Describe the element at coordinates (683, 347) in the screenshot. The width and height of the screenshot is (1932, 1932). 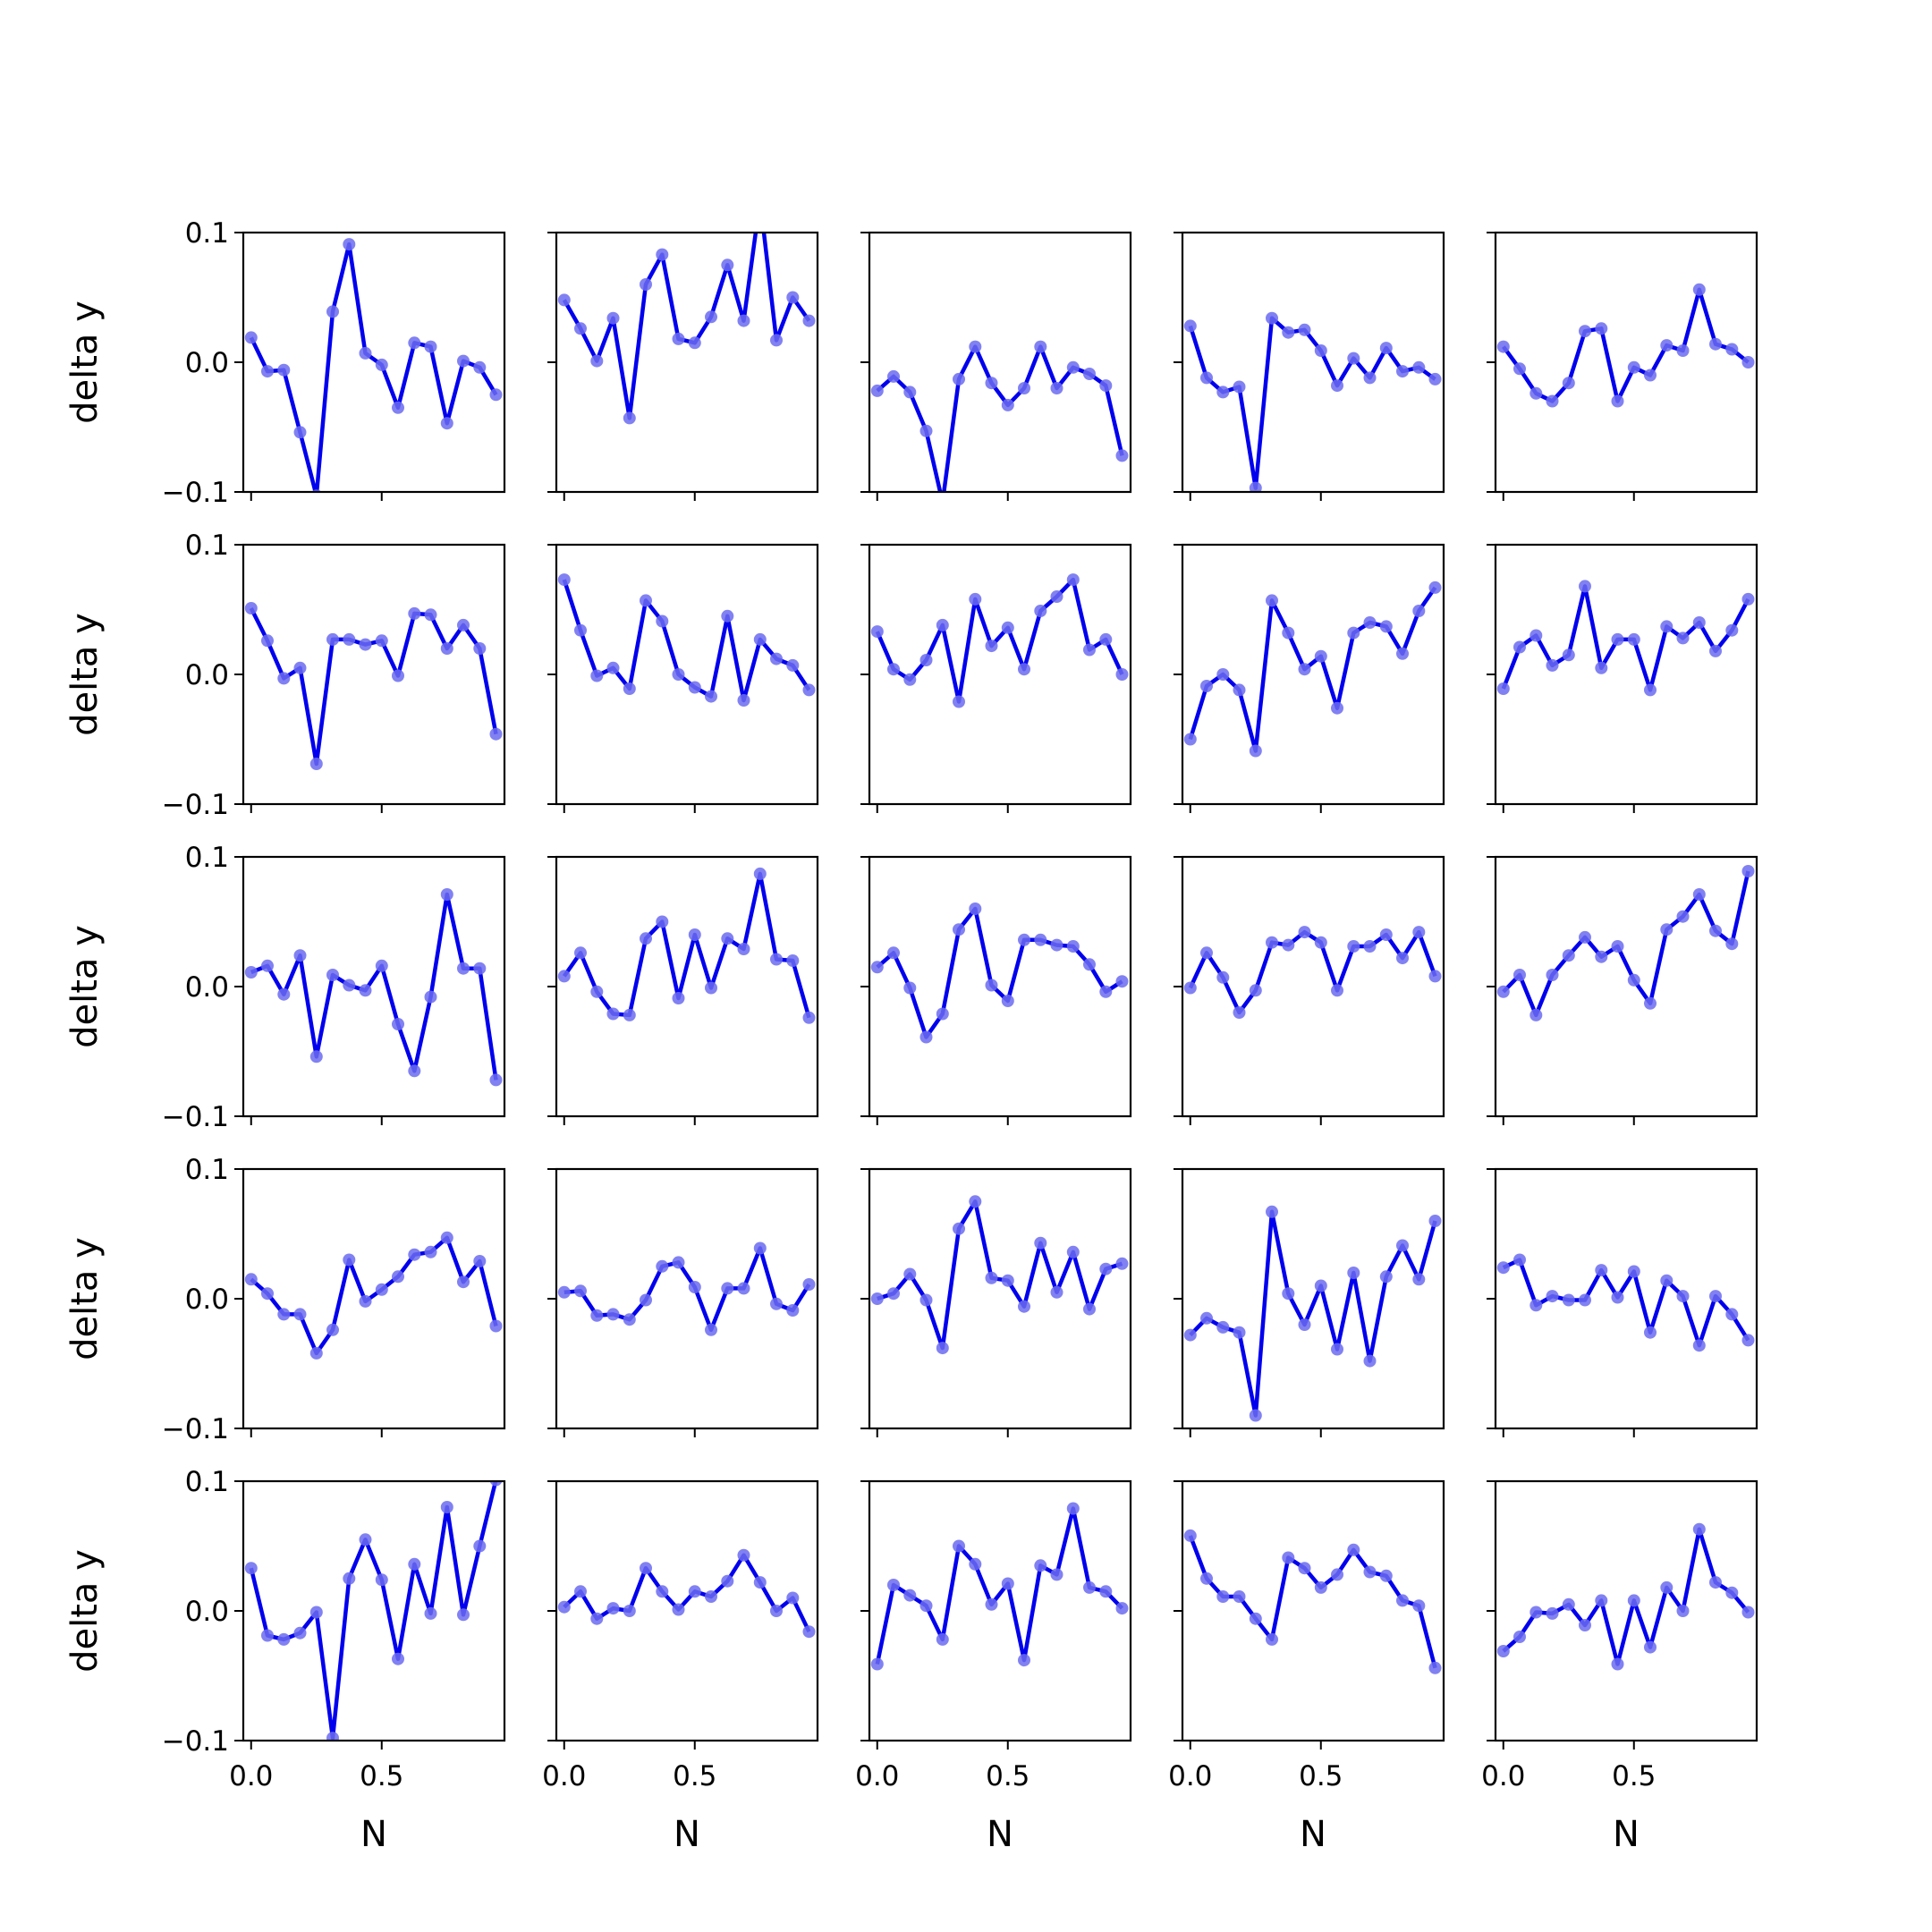
I see `subplot-r1-c2` at that location.